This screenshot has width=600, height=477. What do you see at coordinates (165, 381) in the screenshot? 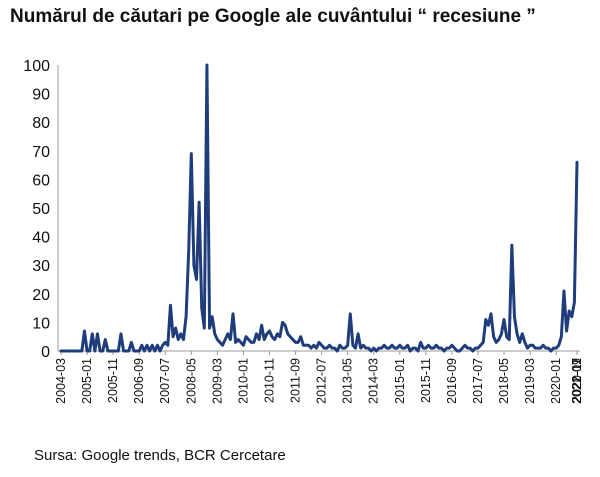
I see `x-tick-label: 2007-07` at bounding box center [165, 381].